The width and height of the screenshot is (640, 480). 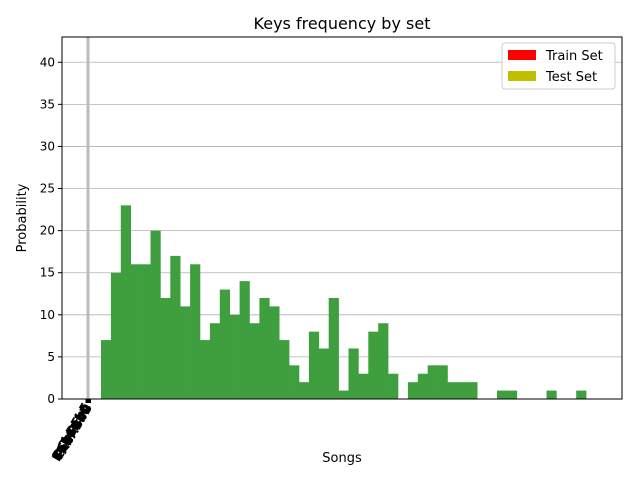 What do you see at coordinates (47, 62) in the screenshot?
I see `y-tick-label: 40` at bounding box center [47, 62].